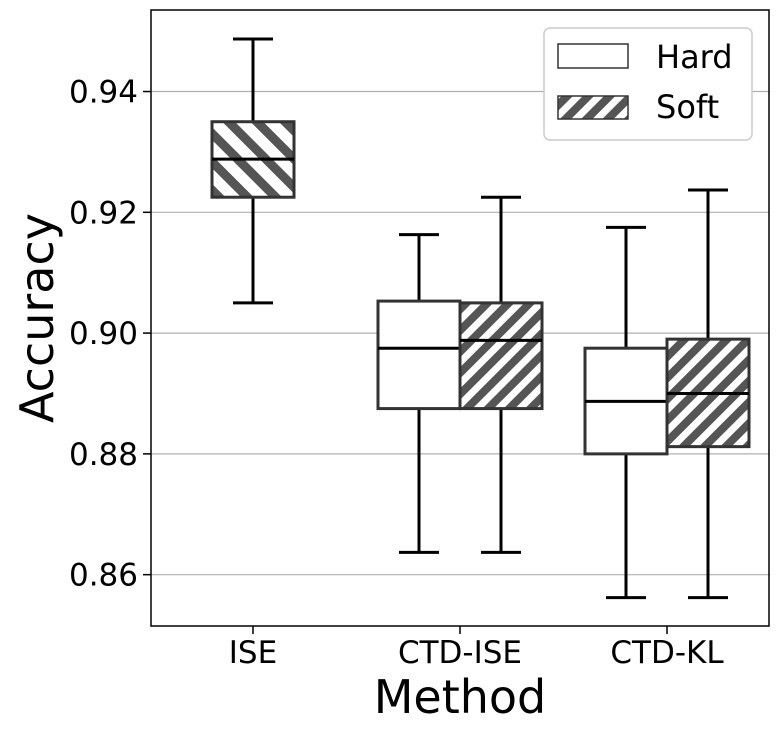  What do you see at coordinates (687, 107) in the screenshot?
I see `legend-label-soft: Soft` at bounding box center [687, 107].